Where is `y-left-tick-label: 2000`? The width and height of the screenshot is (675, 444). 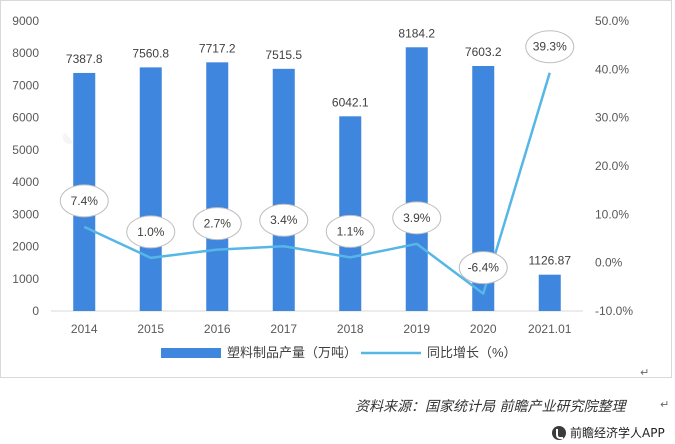
y-left-tick-label: 2000 is located at coordinates (25, 247).